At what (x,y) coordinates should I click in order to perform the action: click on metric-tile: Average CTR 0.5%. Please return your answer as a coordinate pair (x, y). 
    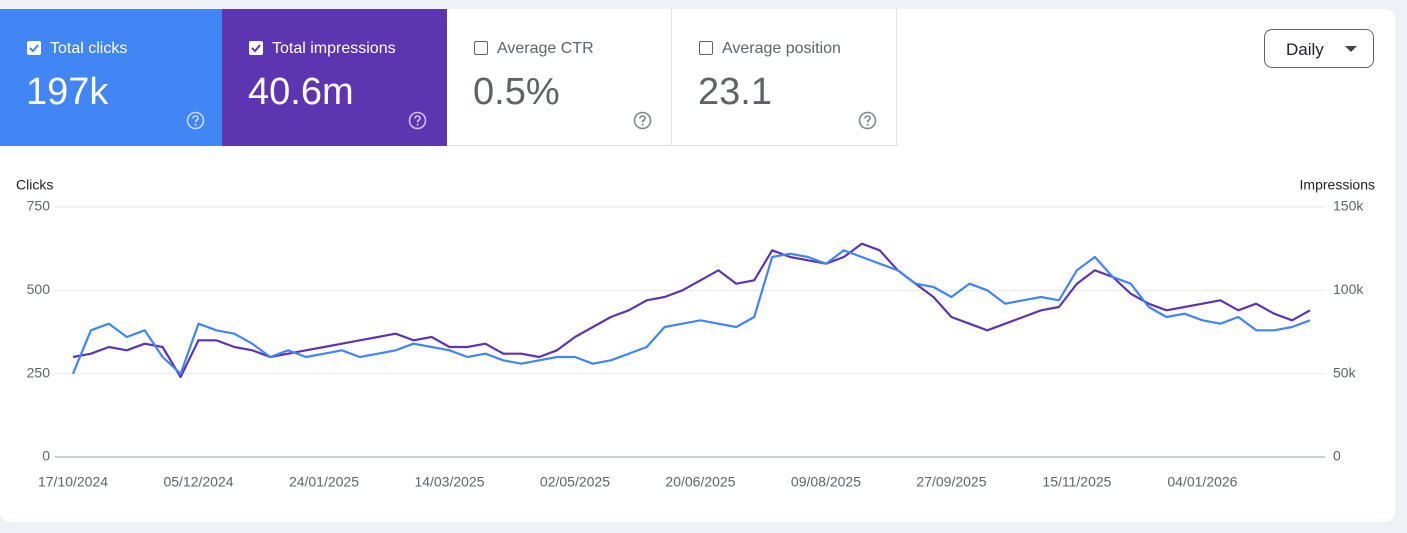
    Looking at the image, I should click on (559, 77).